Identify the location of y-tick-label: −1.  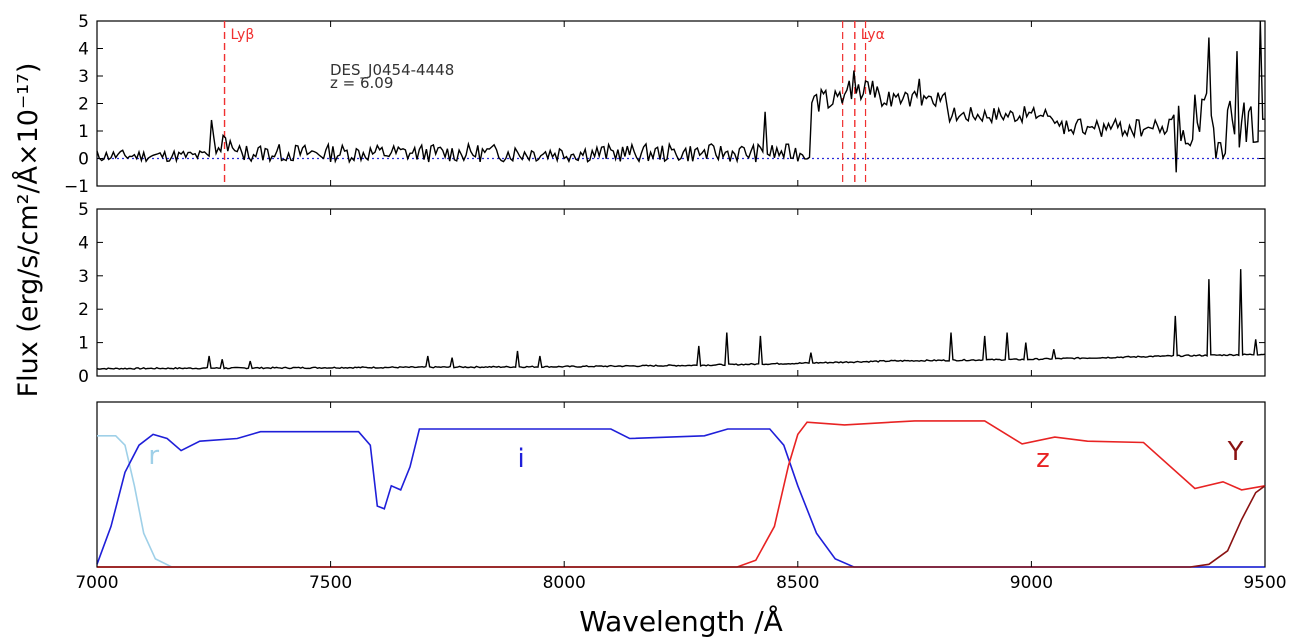
(76, 187).